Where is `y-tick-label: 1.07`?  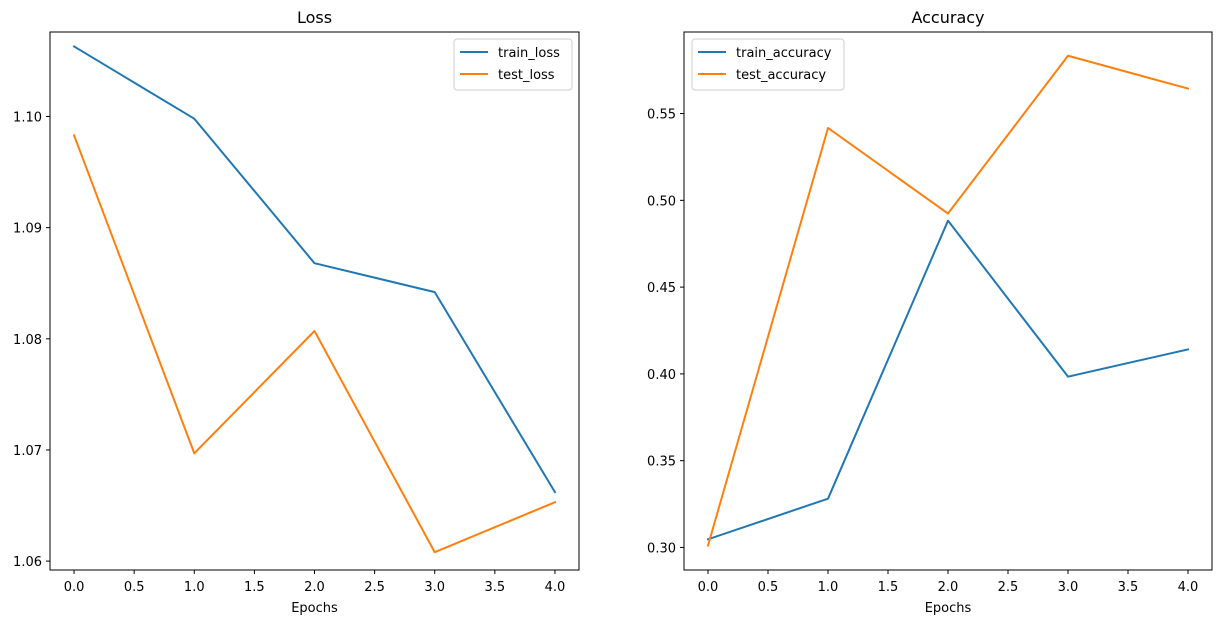 y-tick-label: 1.07 is located at coordinates (27, 451).